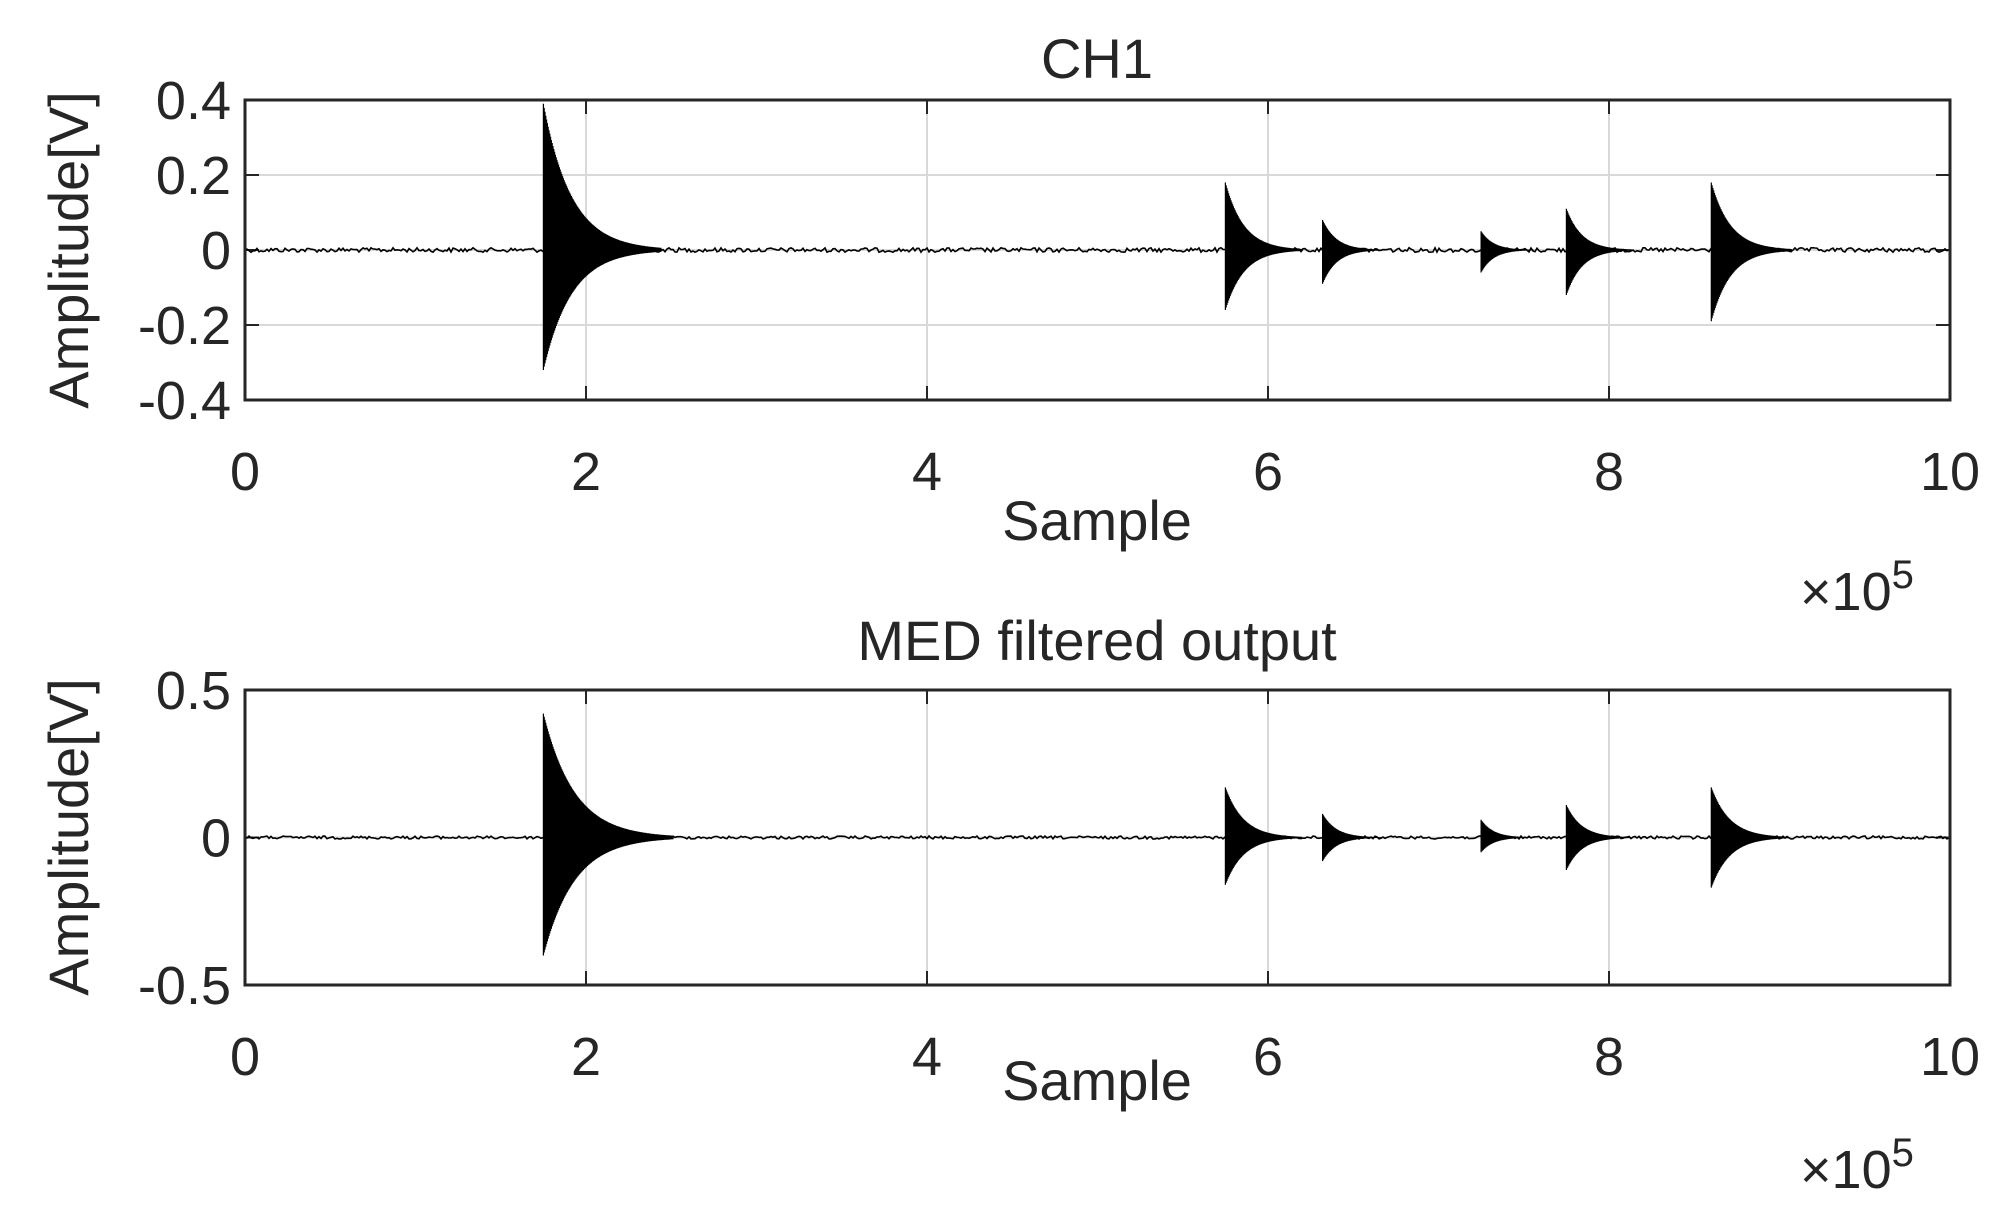 The height and width of the screenshot is (1211, 2010). Describe the element at coordinates (184, 838) in the screenshot. I see `y-tick-labels: 0.5 0 -0.5` at that location.